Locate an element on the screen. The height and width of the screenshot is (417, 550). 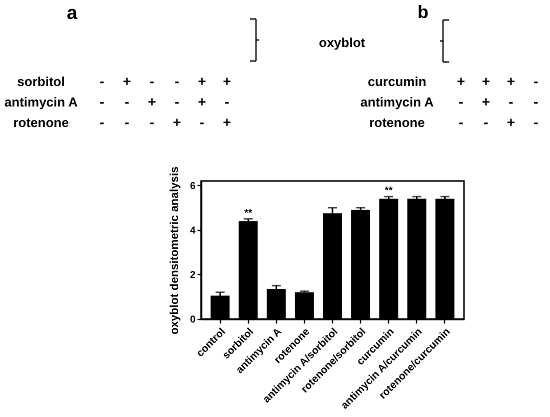
category-label: sorbitol is located at coordinates (41, 81).